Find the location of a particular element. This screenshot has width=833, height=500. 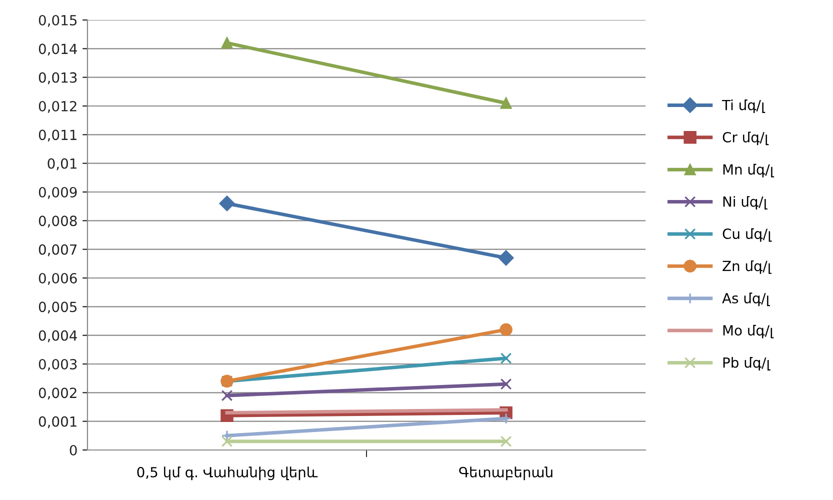

y-tick-label: 0,005 is located at coordinates (57, 308).